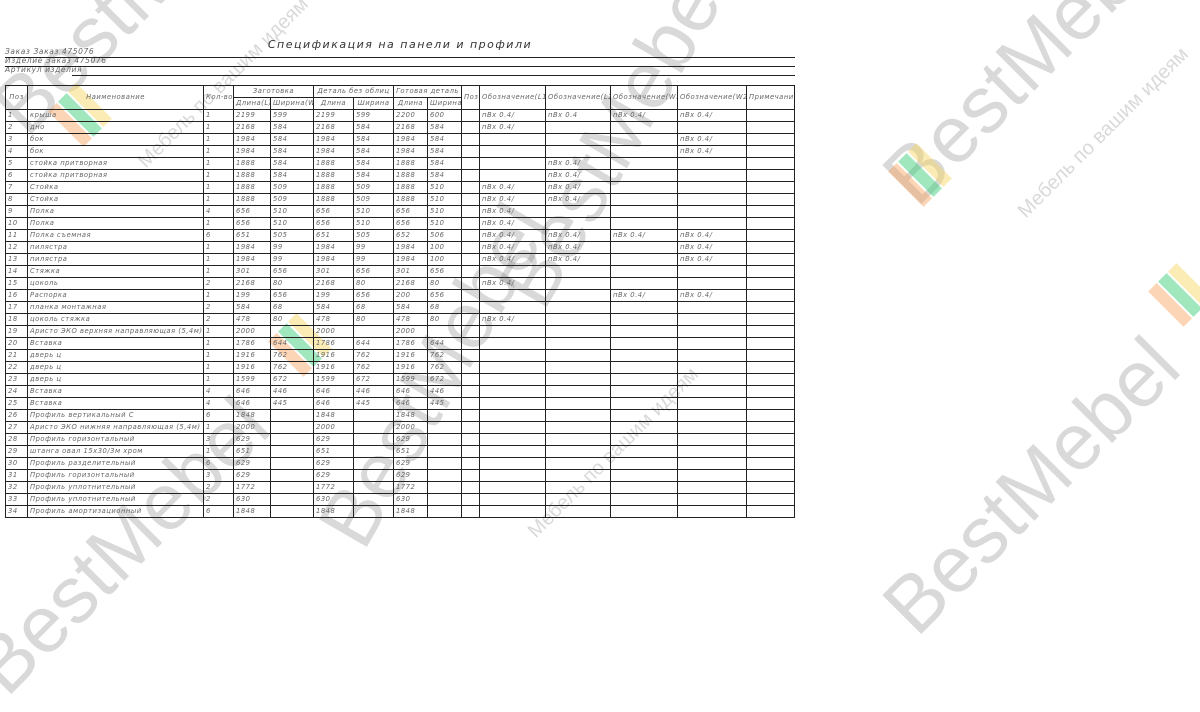  I want to click on cell-pos: 34, so click(16, 511).